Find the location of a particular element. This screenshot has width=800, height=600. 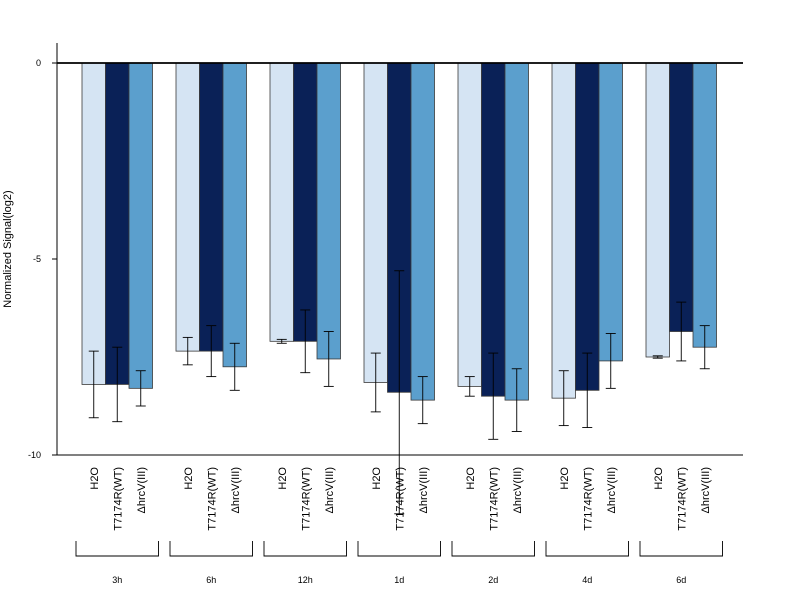

group-label: 6h is located at coordinates (211, 580).